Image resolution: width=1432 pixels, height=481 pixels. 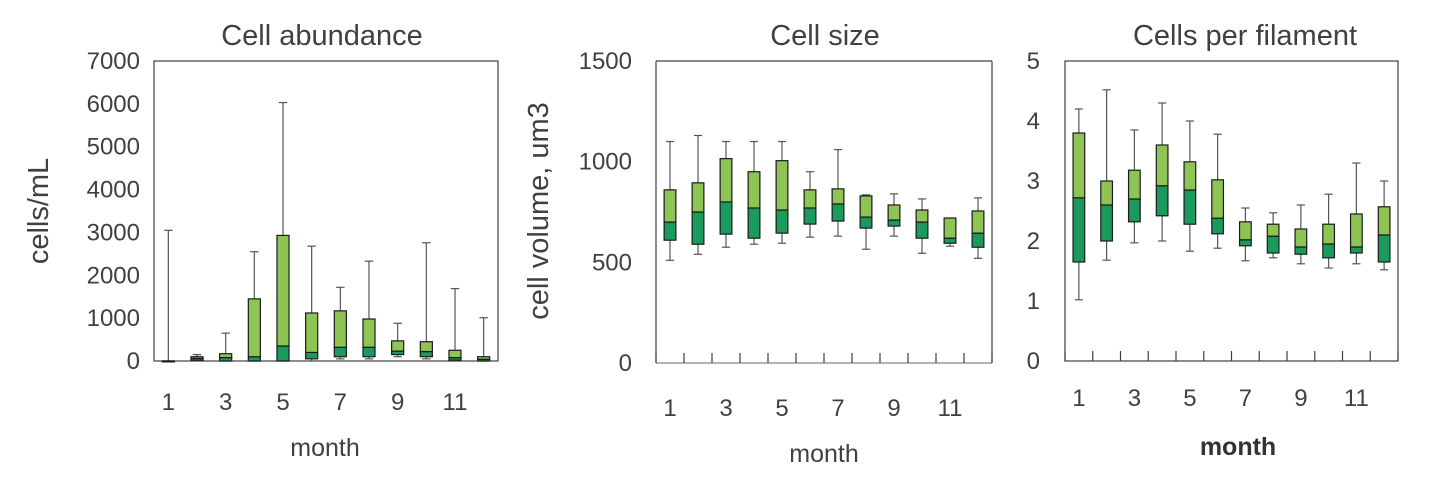 What do you see at coordinates (1033, 211) in the screenshot?
I see `y-tick-labels: 0 1 2 3 4 5` at bounding box center [1033, 211].